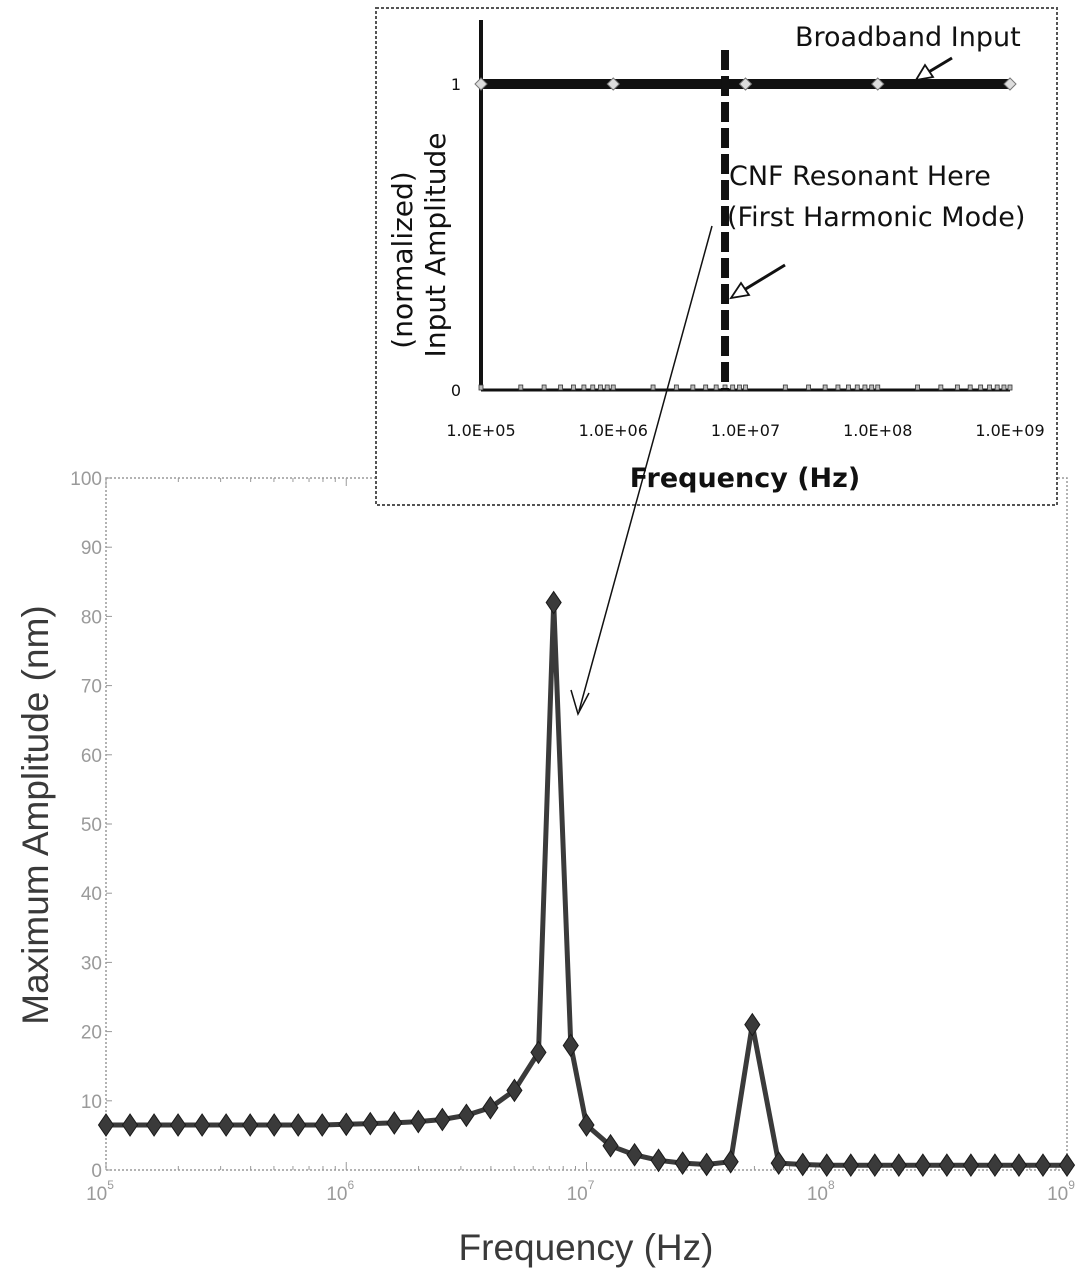 The width and height of the screenshot is (1078, 1274). Describe the element at coordinates (831, 1185) in the screenshot. I see `main-x-tick-exponent: 8` at that location.